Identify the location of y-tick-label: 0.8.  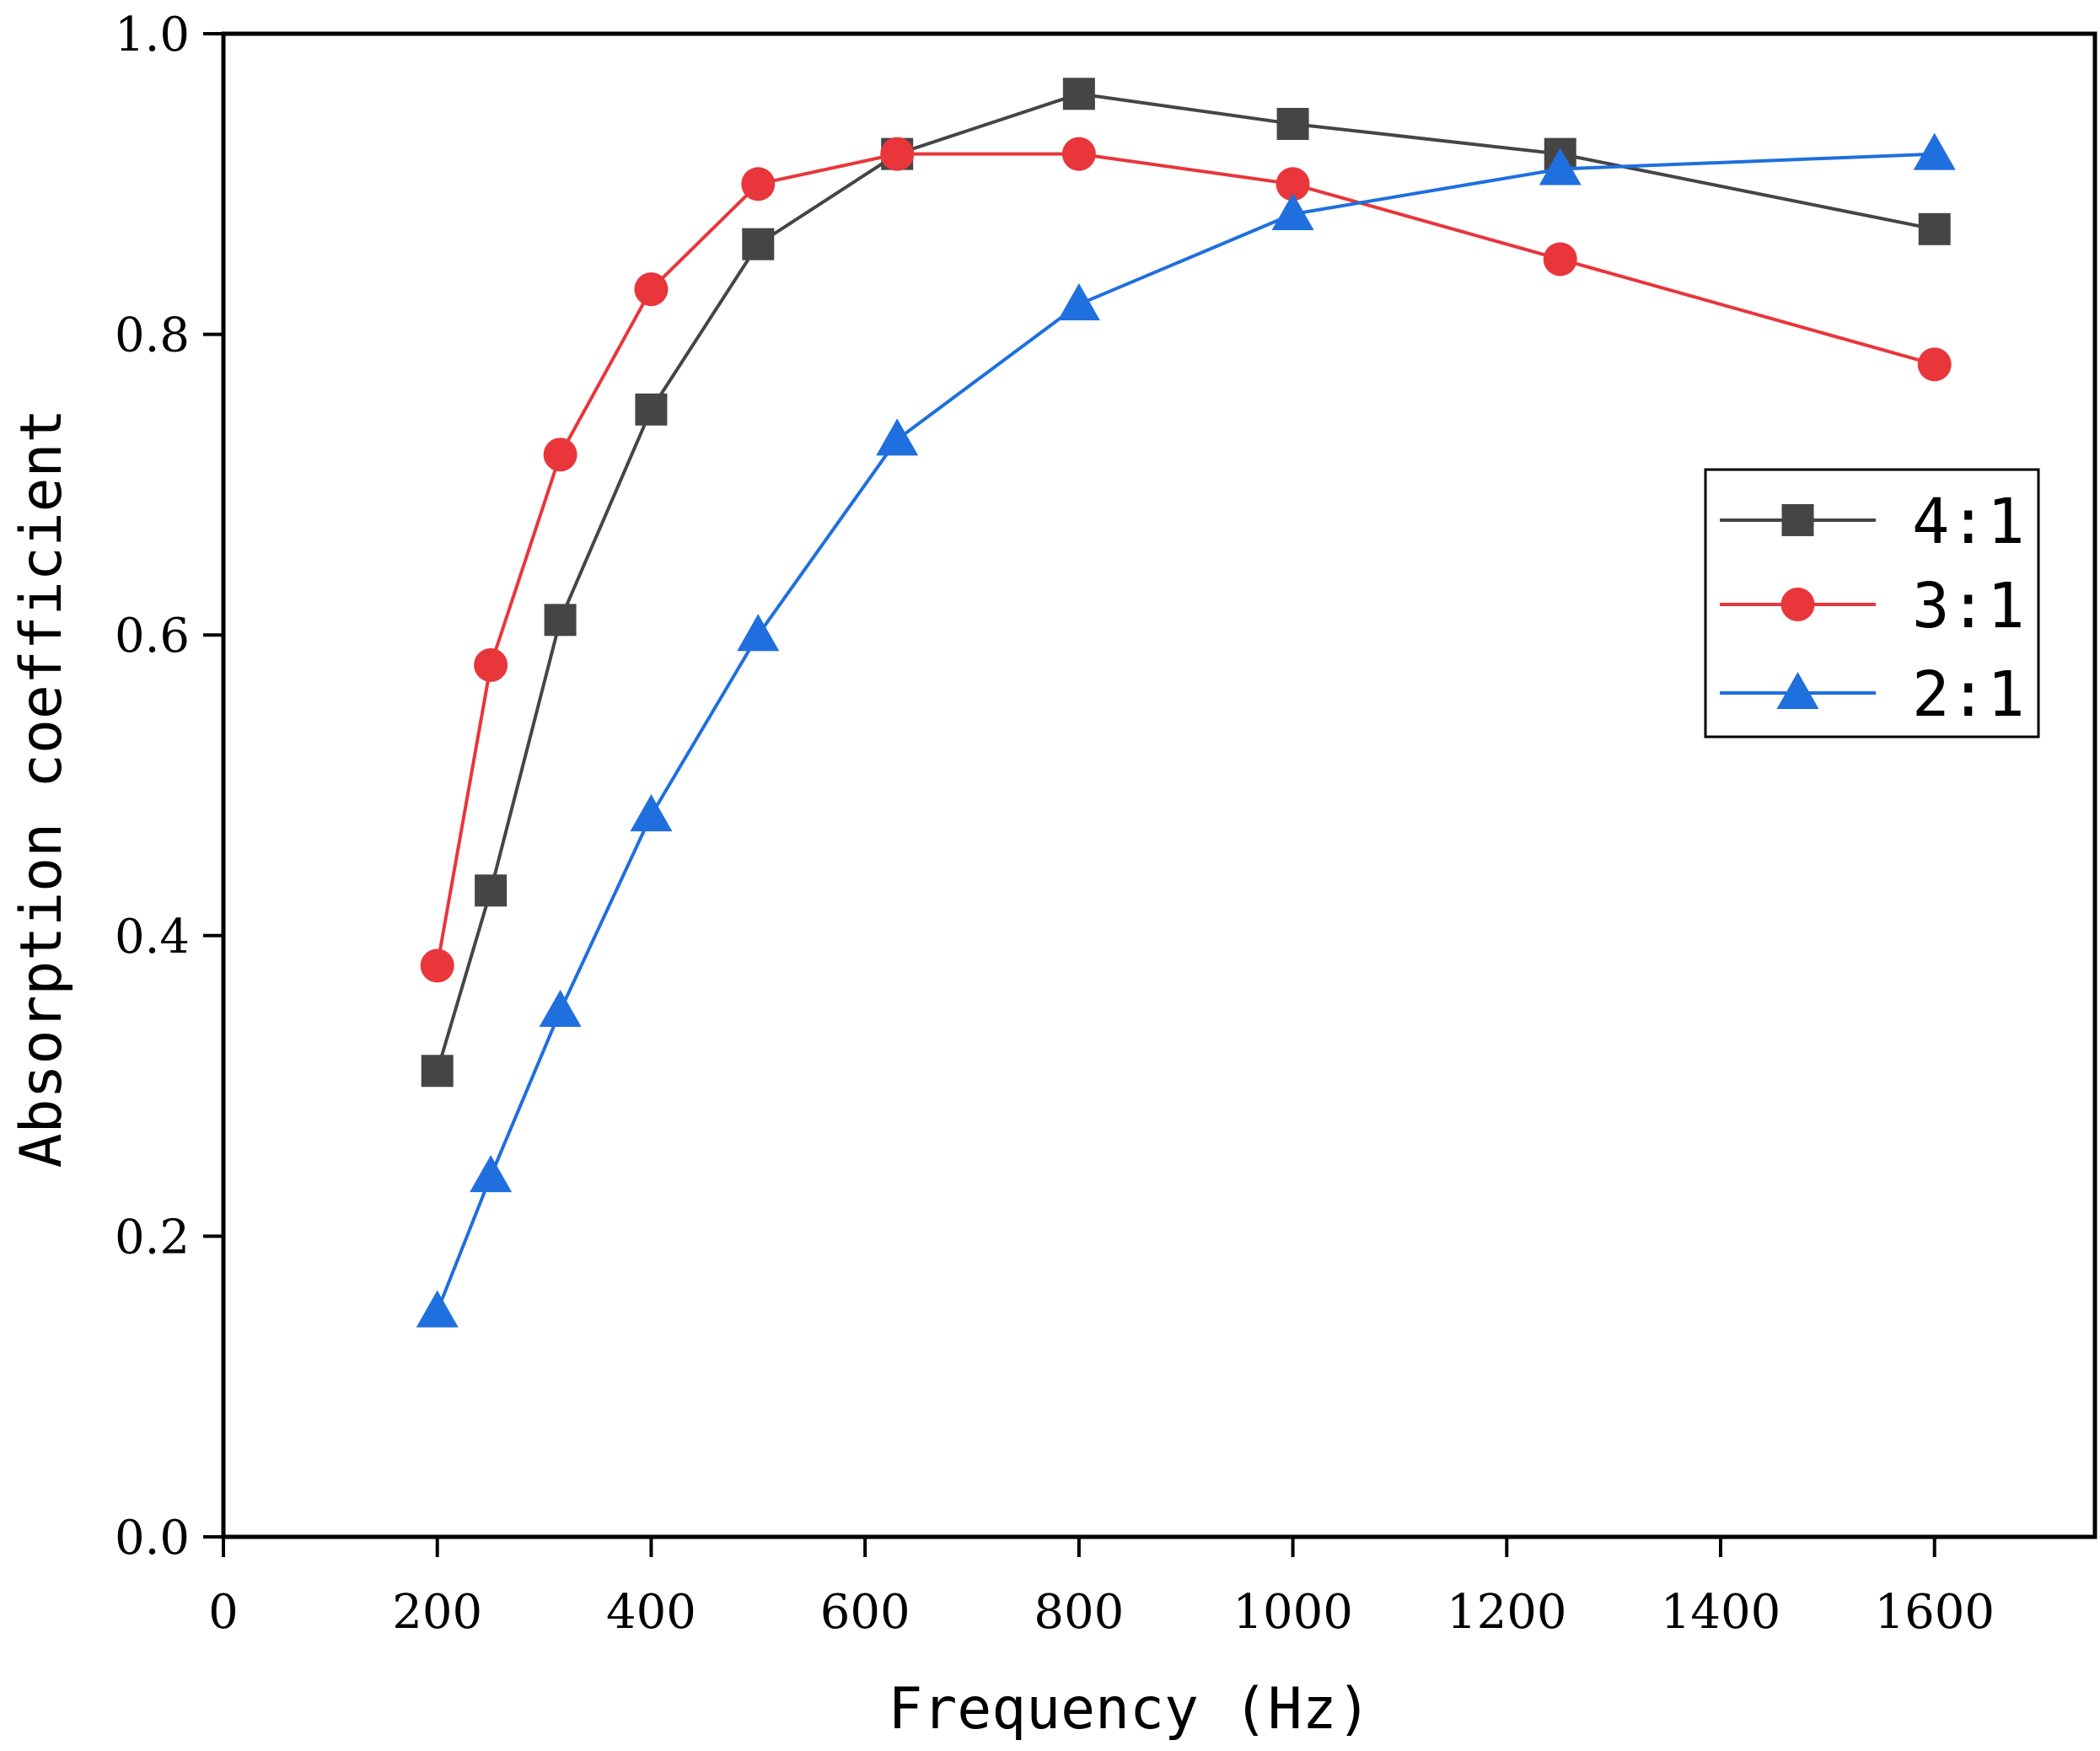
(152, 336).